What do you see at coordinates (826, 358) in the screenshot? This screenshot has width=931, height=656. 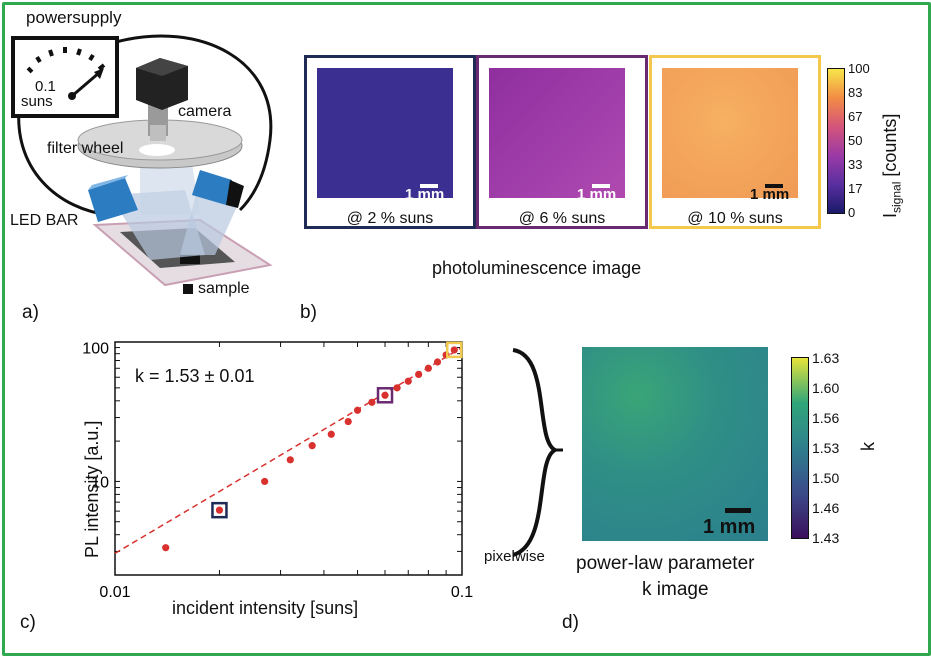 I see `k-colorbar-tick: 1.63` at bounding box center [826, 358].